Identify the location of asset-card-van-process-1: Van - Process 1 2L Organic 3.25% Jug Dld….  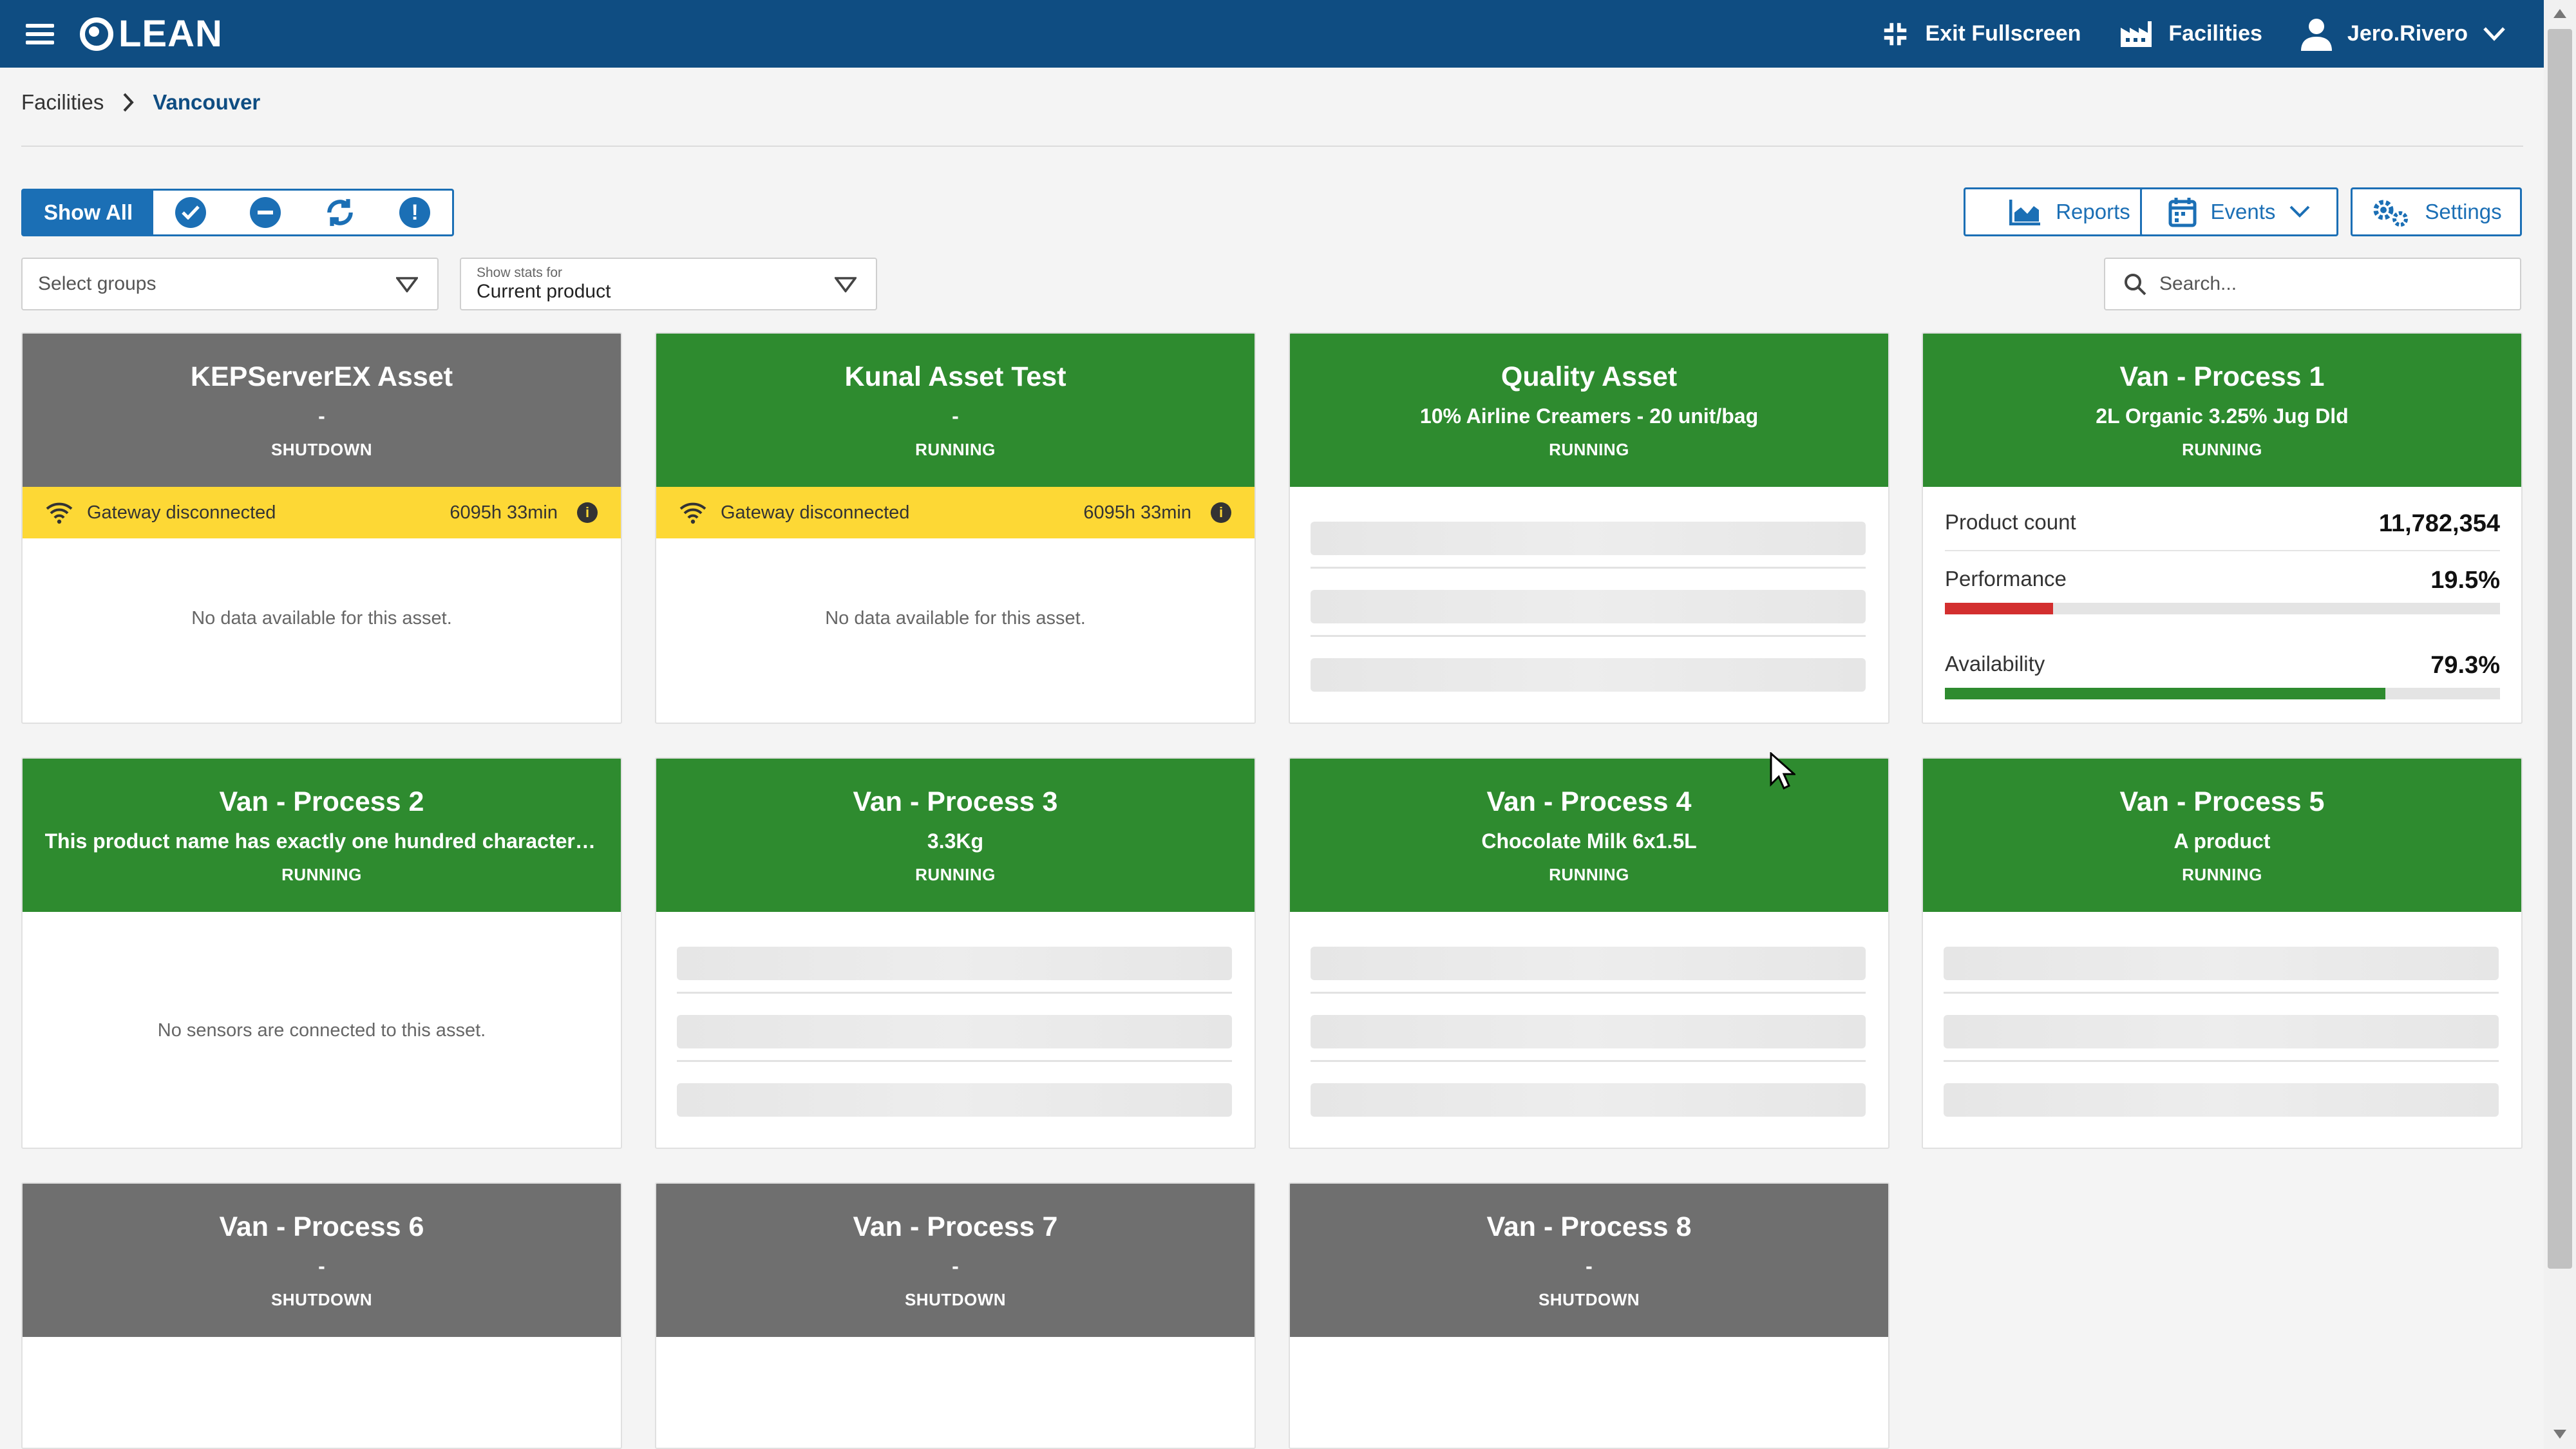
(2222, 528).